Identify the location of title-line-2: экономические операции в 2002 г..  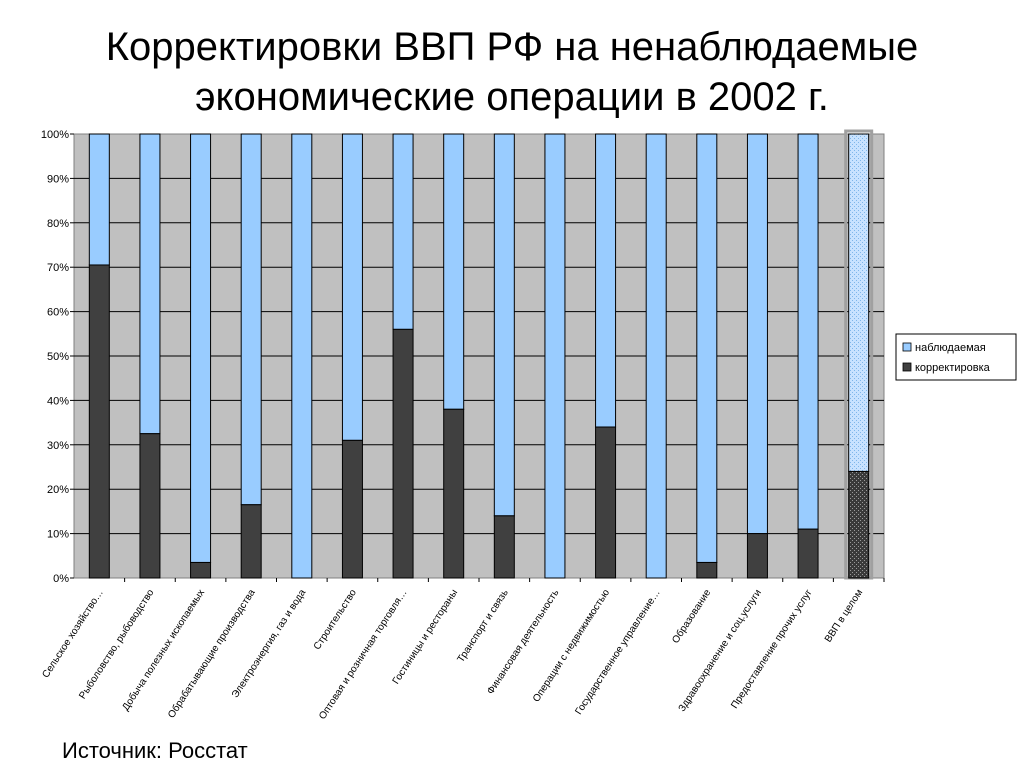
(512, 97).